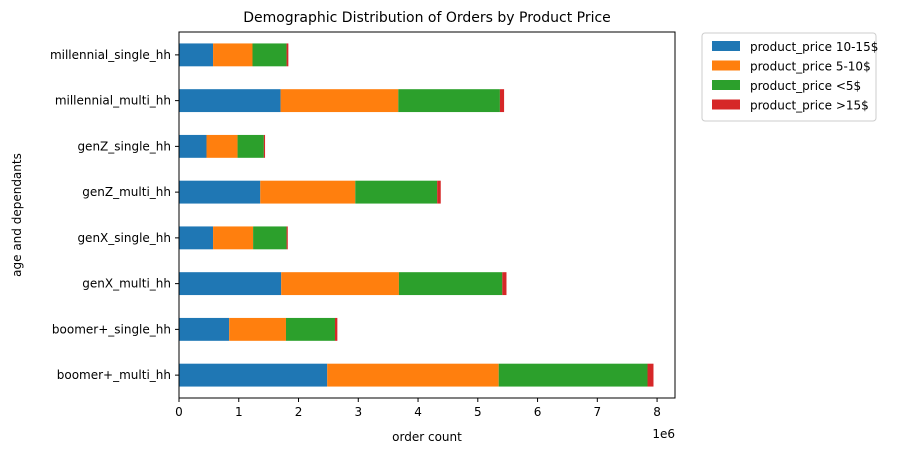 This screenshot has width=915, height=453. Describe the element at coordinates (427, 437) in the screenshot. I see `x-axis-label: order count` at that location.